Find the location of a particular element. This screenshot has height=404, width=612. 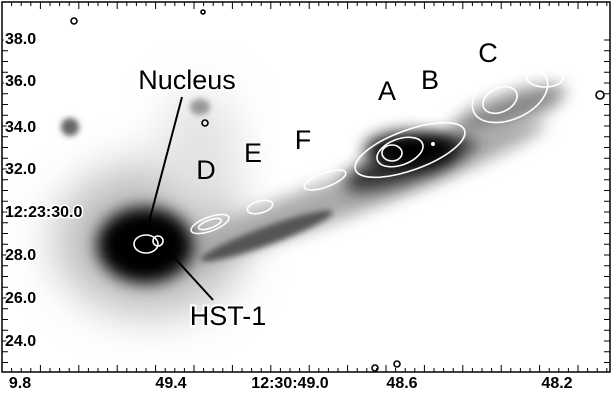

annotation: A is located at coordinates (387, 91).